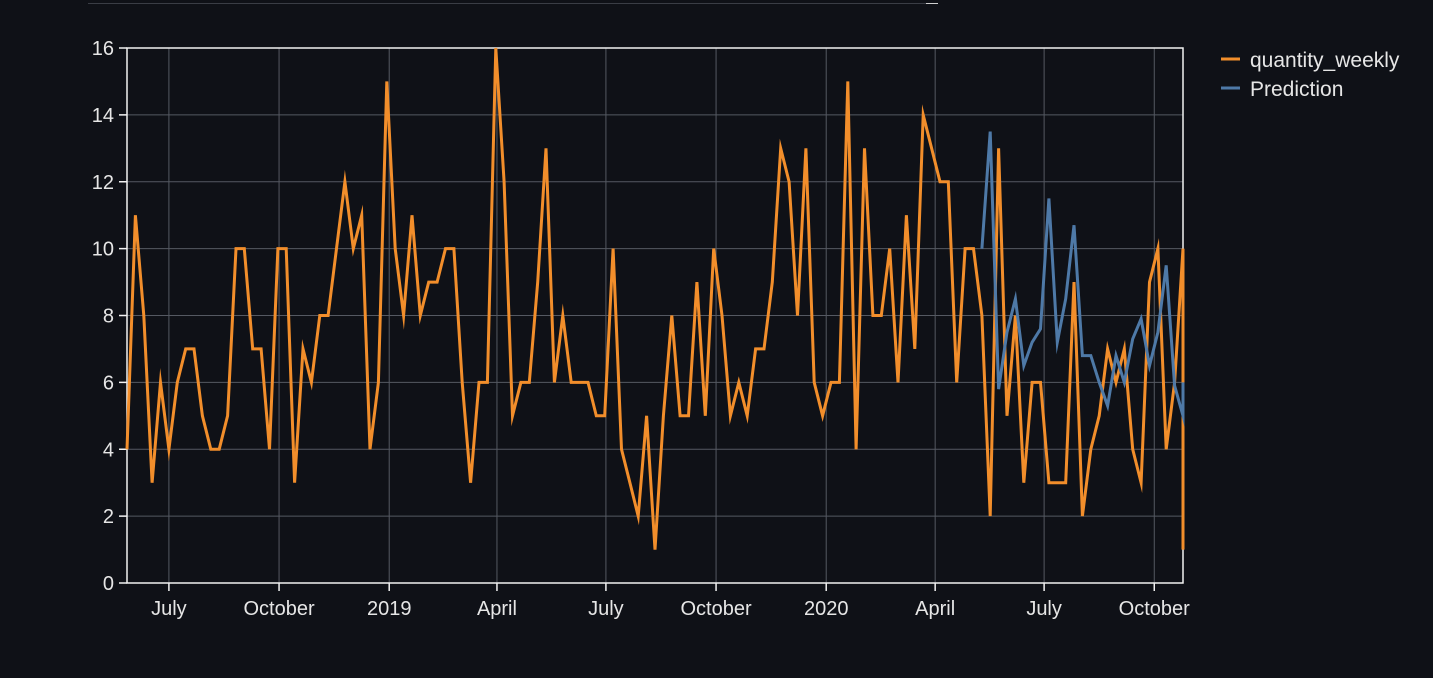 This screenshot has height=678, width=1433. I want to click on y-tick-label: 12, so click(103, 183).